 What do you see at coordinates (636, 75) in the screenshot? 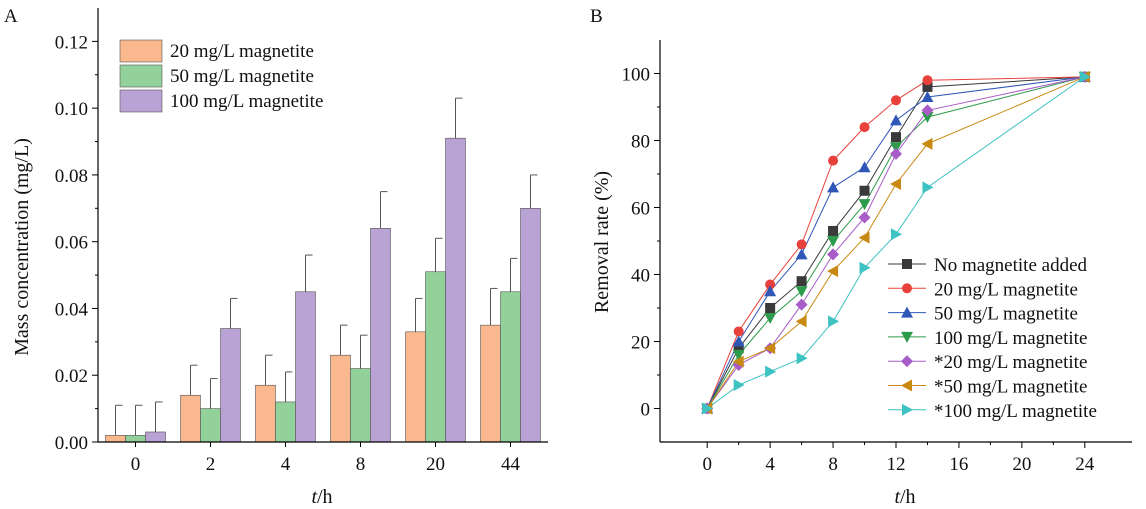
I see `y-tick-label-100: 100` at bounding box center [636, 75].